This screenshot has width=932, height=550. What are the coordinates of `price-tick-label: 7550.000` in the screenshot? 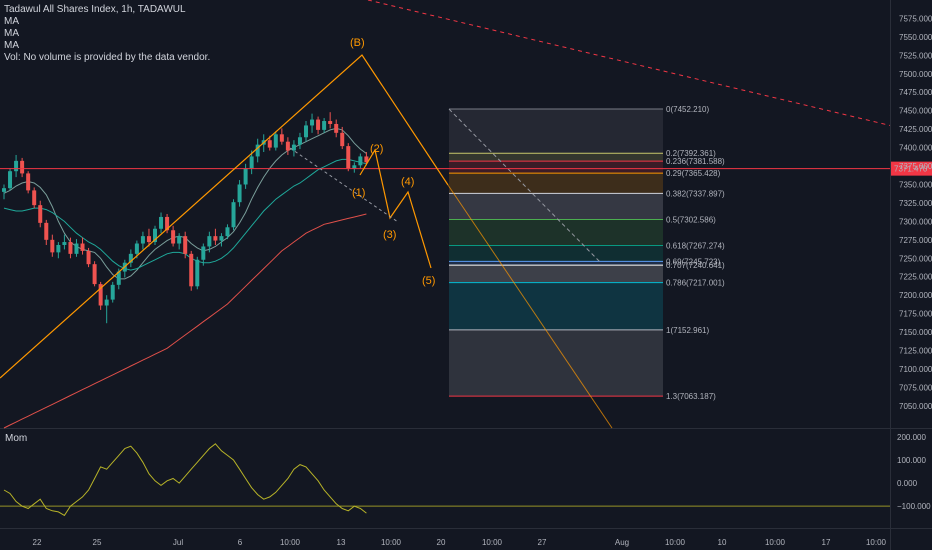 It's located at (915, 37).